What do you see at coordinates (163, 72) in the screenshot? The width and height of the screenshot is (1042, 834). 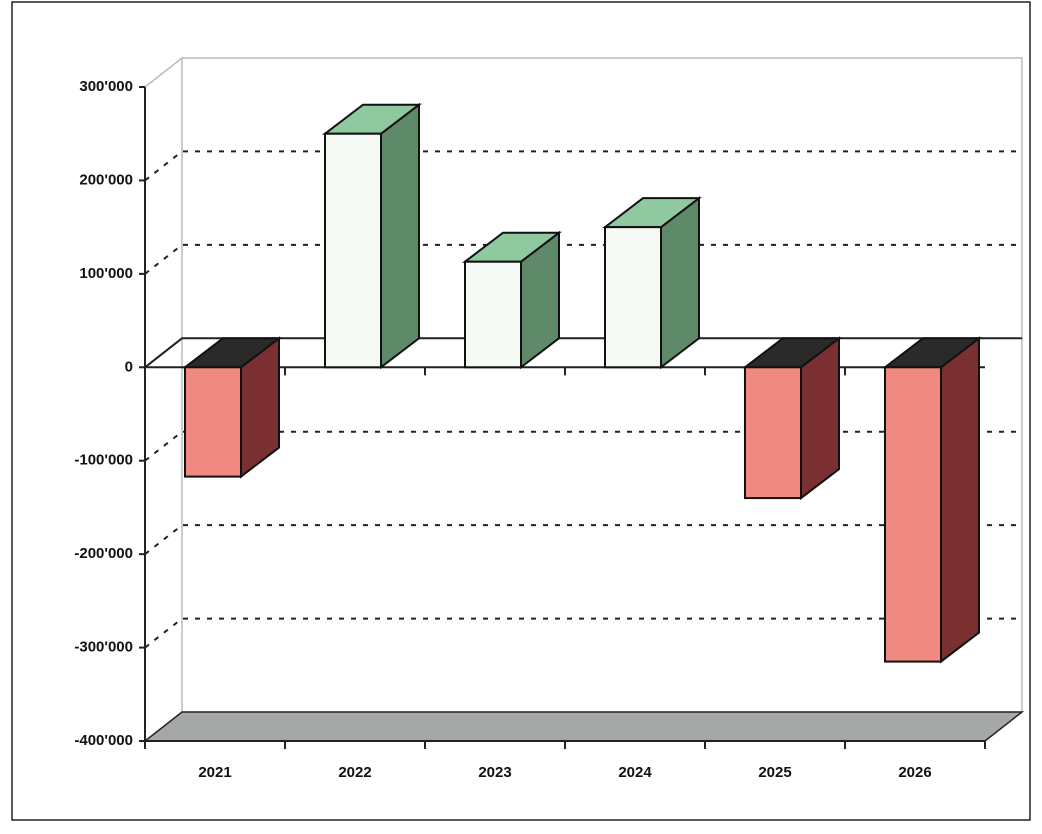 I see `side-wall-top` at bounding box center [163, 72].